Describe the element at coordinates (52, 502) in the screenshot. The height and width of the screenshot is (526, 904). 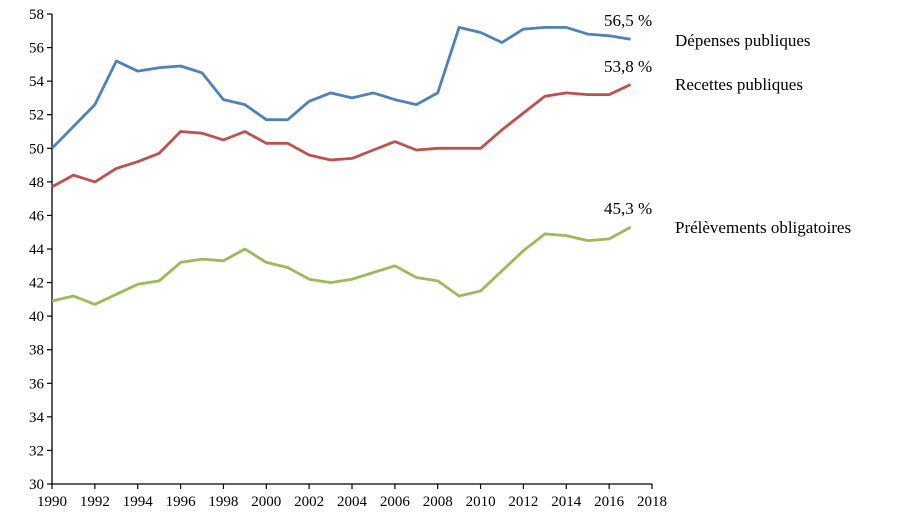
I see `x-tick-label: 1990` at that location.